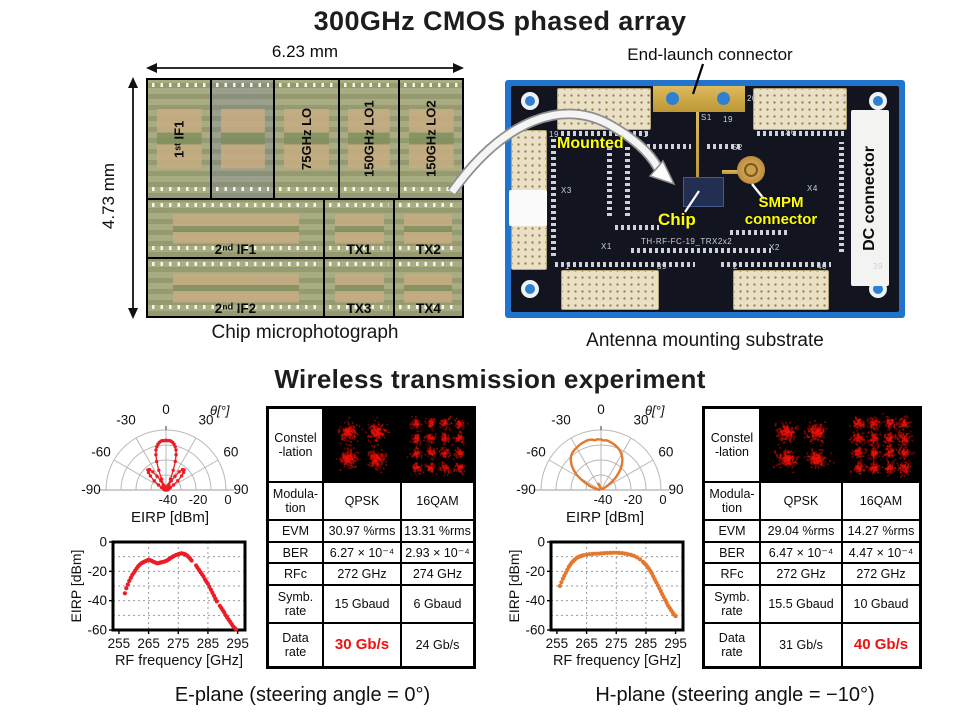 The width and height of the screenshot is (960, 720). Describe the element at coordinates (677, 219) in the screenshot. I see `chip-label: Chip` at that location.